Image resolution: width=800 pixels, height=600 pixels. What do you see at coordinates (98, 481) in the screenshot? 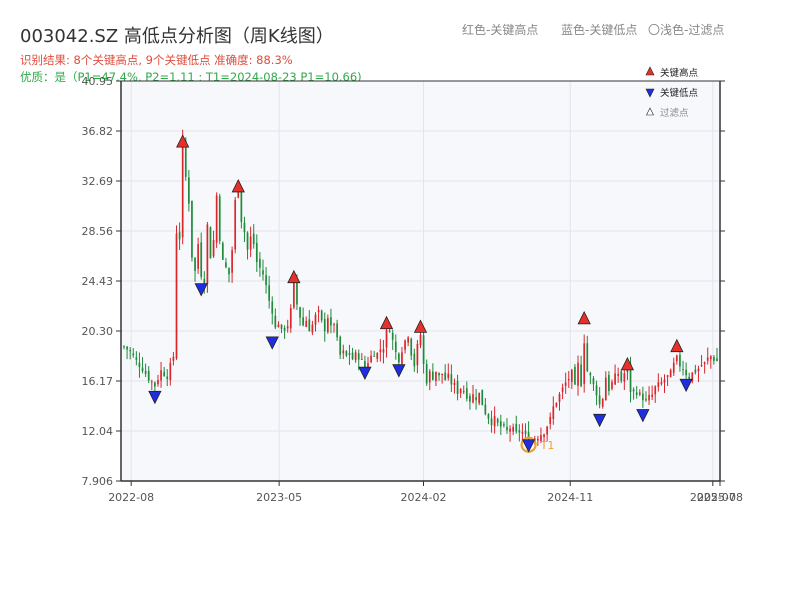
I see `y-tick-label: 7.906` at bounding box center [98, 481].